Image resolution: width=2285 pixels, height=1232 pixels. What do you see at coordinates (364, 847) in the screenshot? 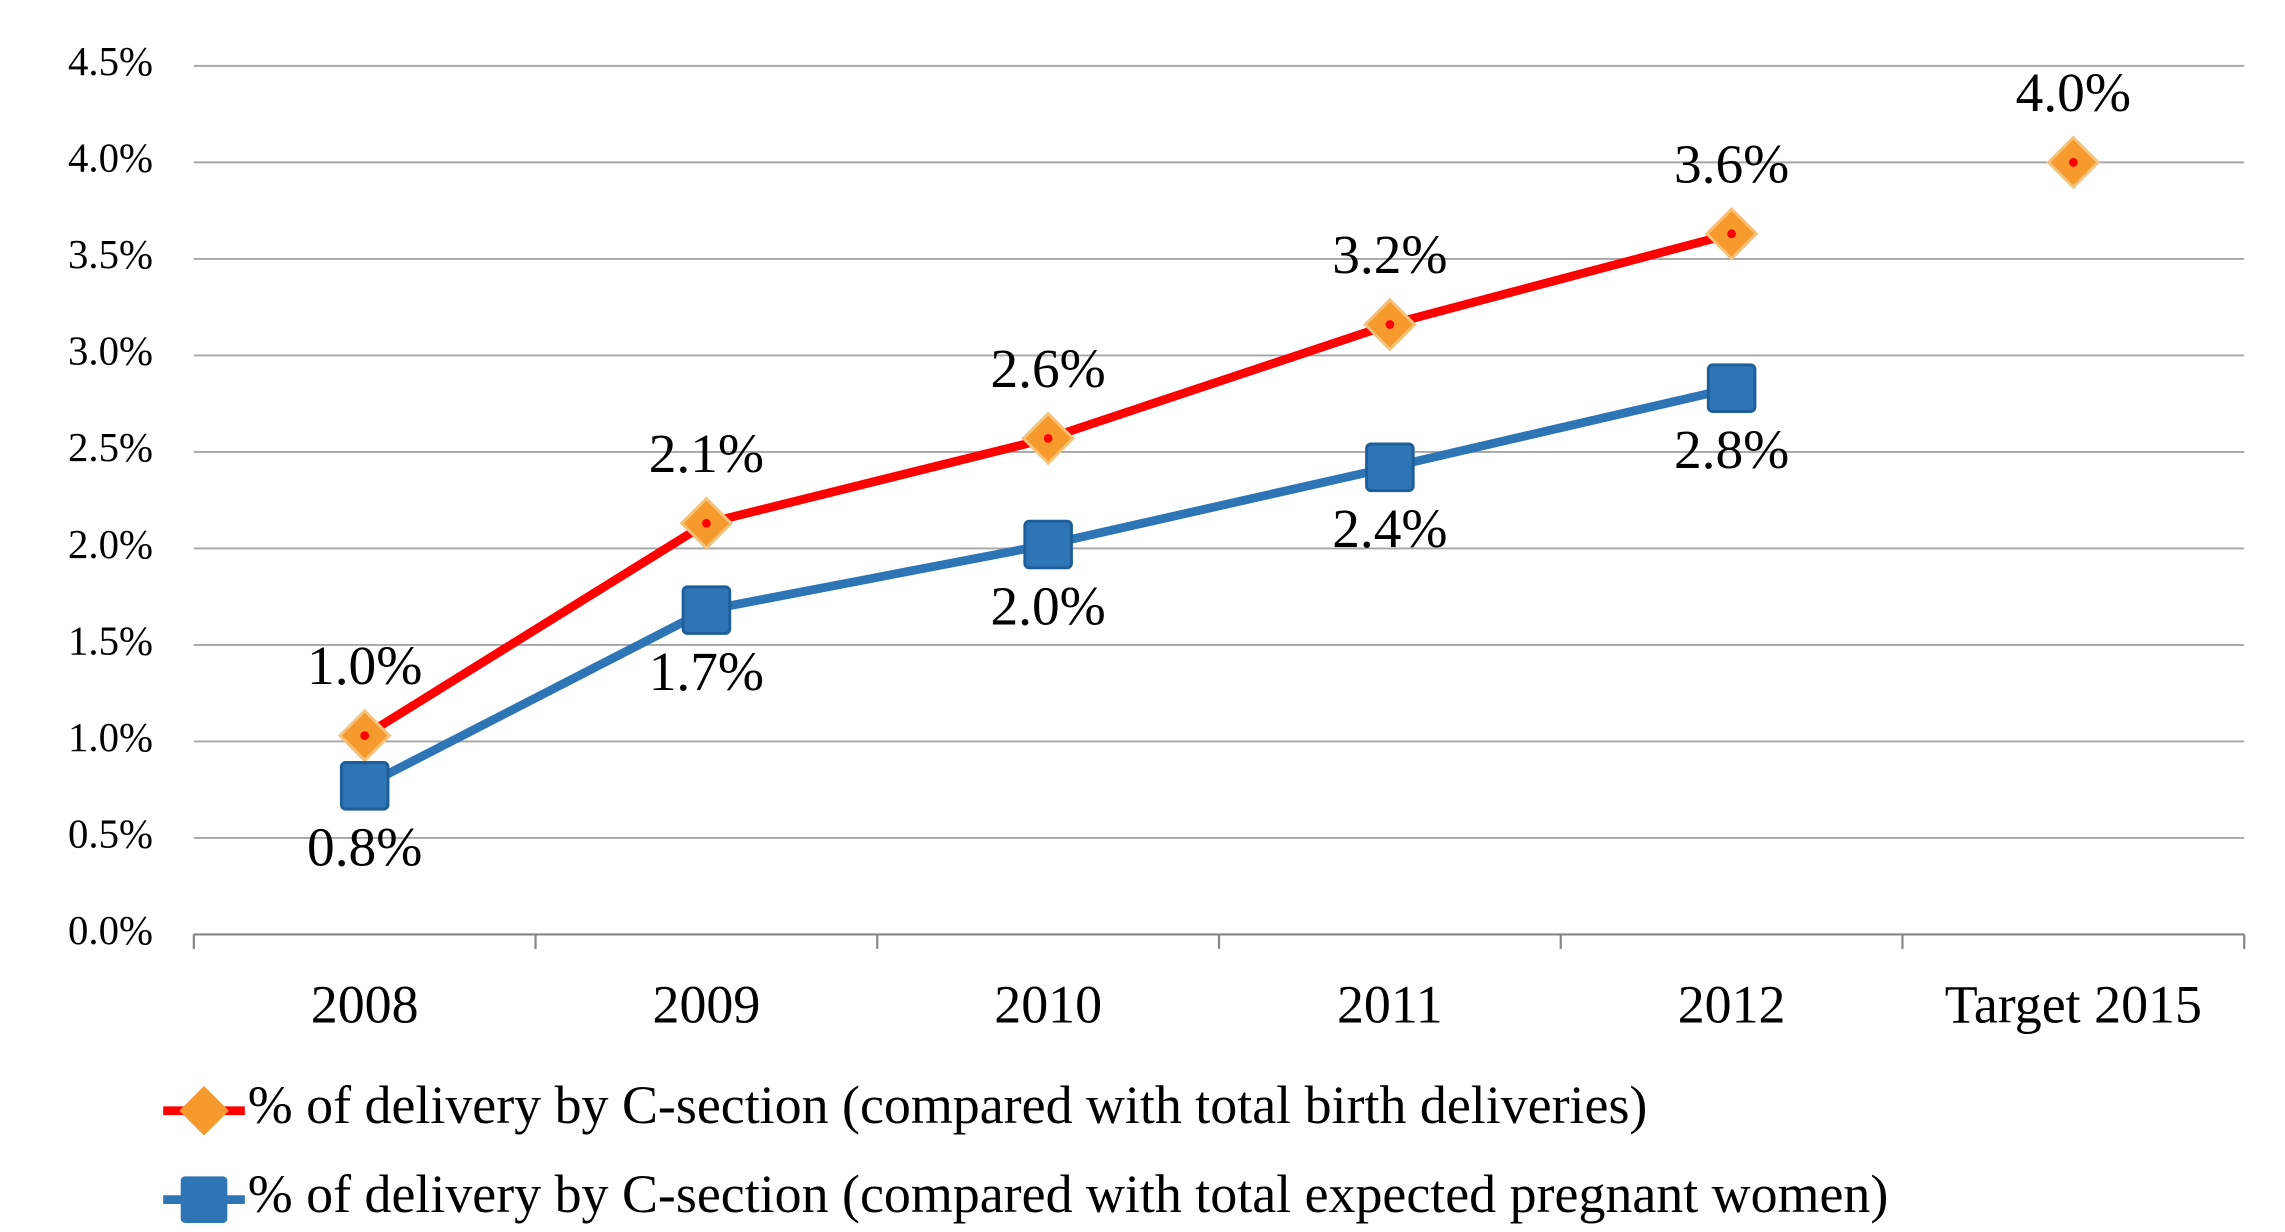
I see `data-label: 0.8%` at bounding box center [364, 847].